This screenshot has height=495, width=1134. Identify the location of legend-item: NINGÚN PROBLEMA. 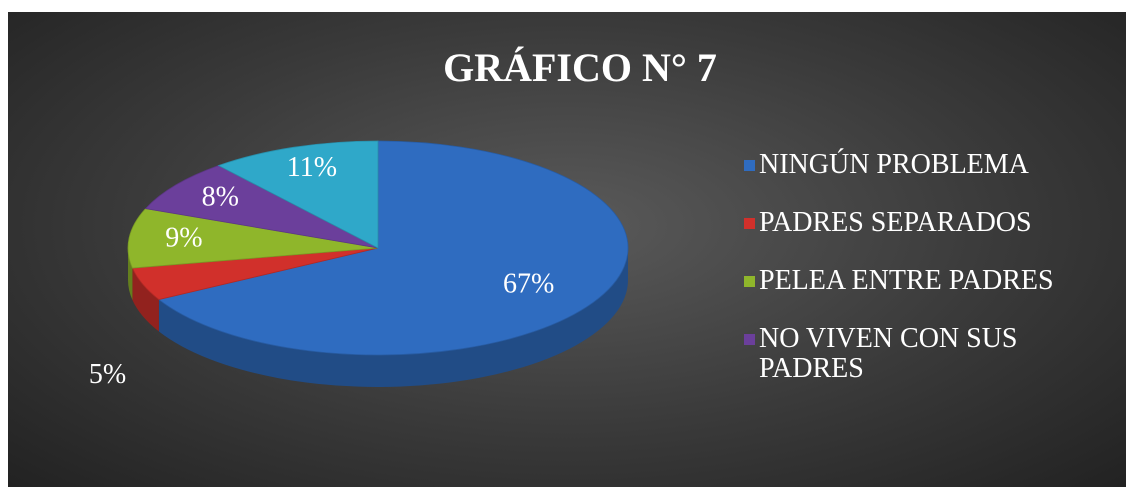
(931, 165).